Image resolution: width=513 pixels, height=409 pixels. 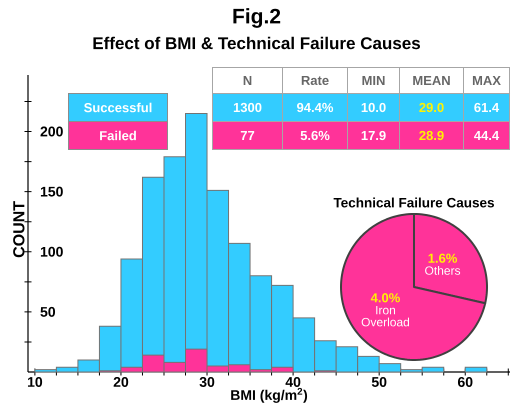 What do you see at coordinates (487, 107) in the screenshot?
I see `annotation: 61.4` at bounding box center [487, 107].